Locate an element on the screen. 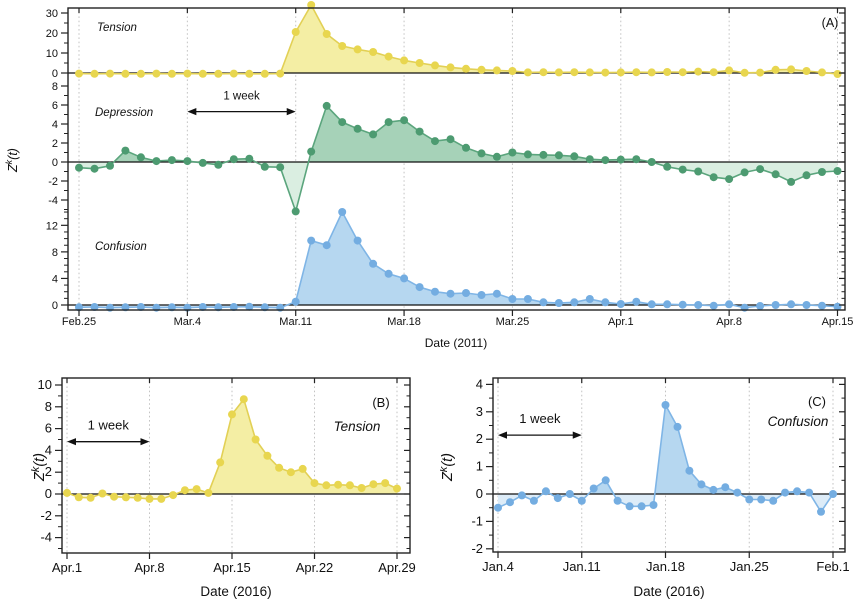  svg-text: 12 is located at coordinates (52, 226).